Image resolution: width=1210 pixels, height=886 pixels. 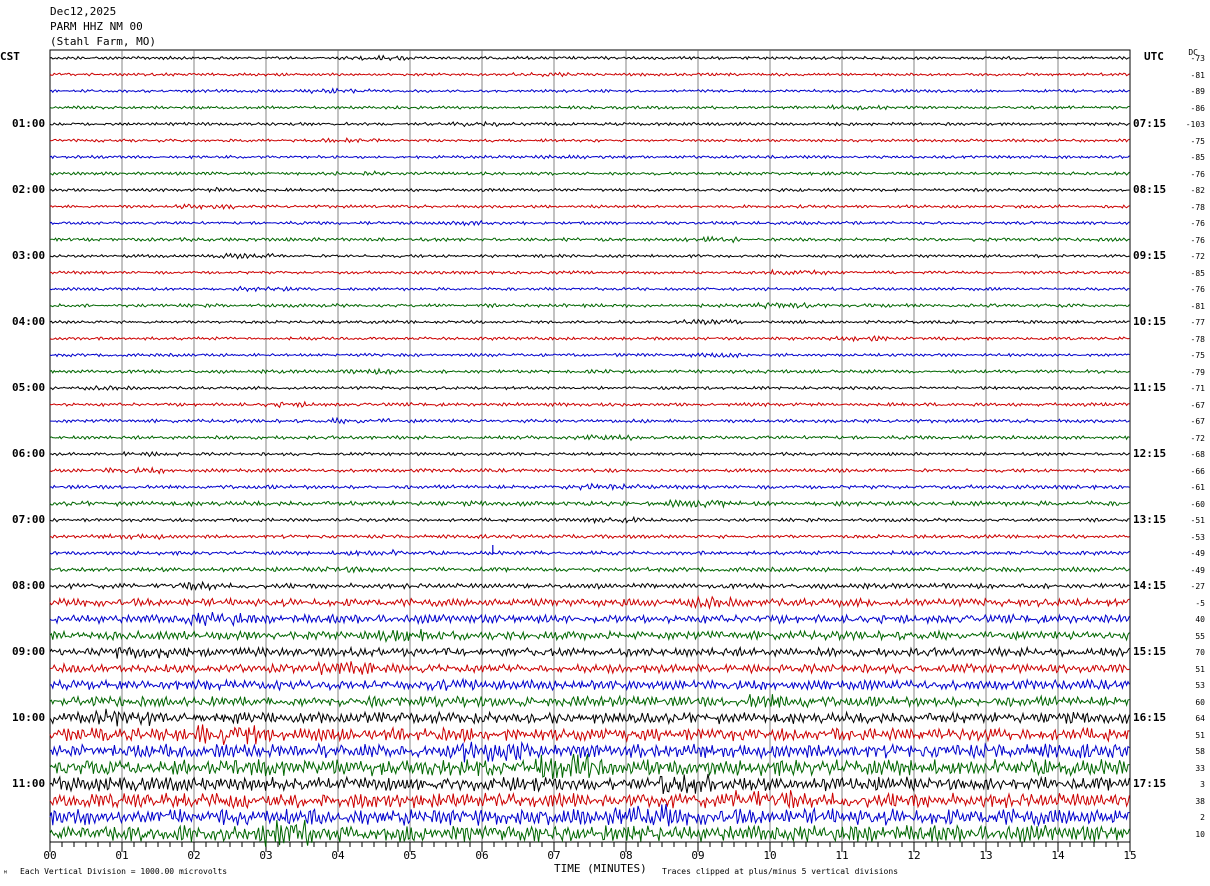 What do you see at coordinates (338, 855) in the screenshot?
I see `x-tick-label: 04` at bounding box center [338, 855].